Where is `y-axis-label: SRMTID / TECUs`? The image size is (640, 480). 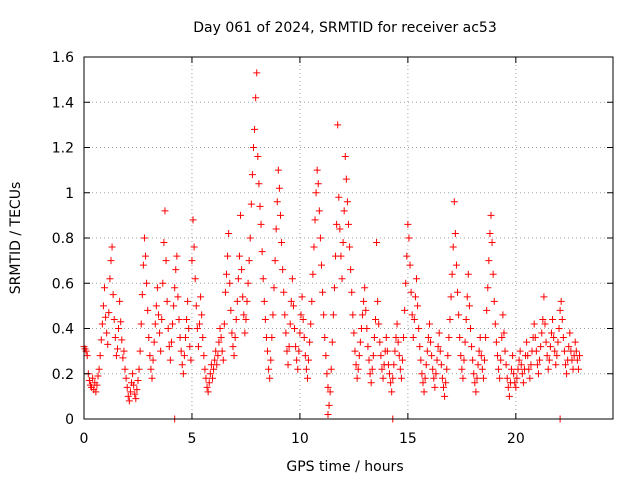 y-axis-label: SRMTID / TECUs is located at coordinates (16, 238).